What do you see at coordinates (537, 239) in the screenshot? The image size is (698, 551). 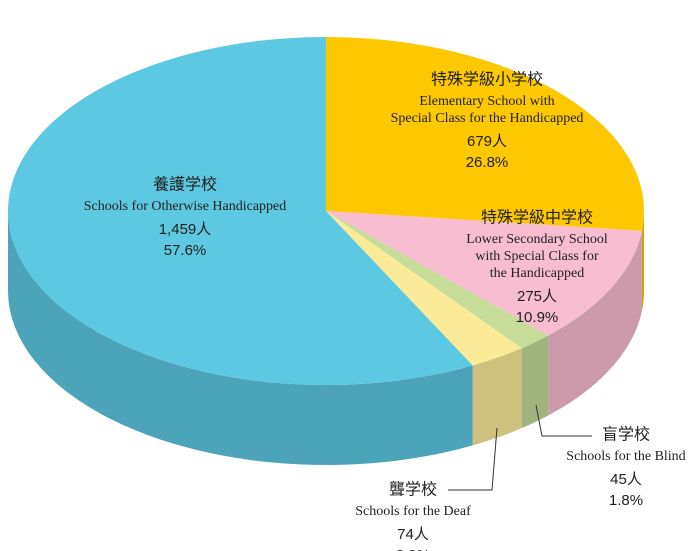 I see `label-en: Lower Secondary School` at bounding box center [537, 239].